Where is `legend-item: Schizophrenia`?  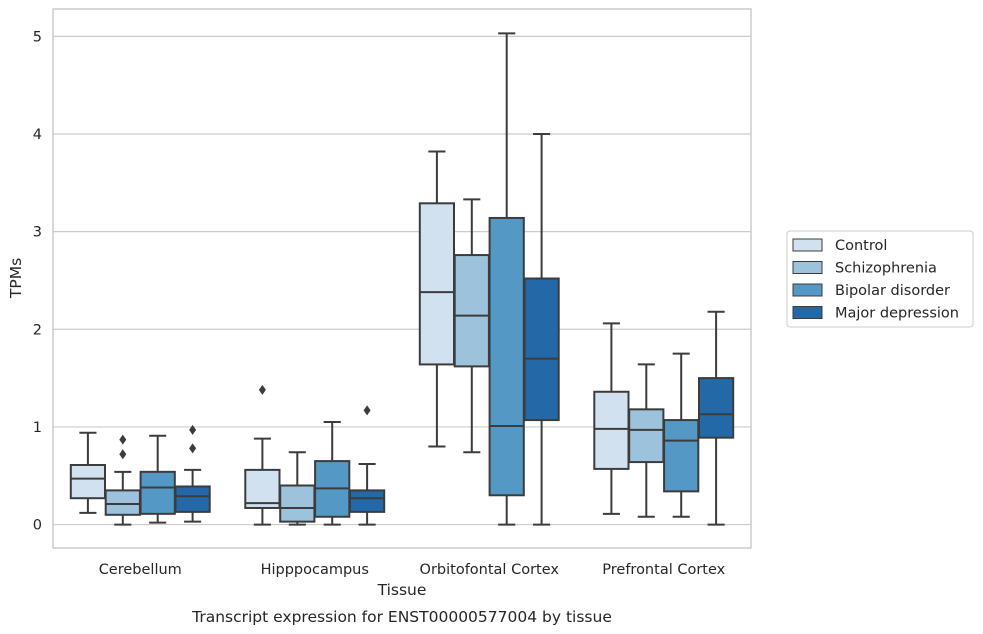 legend-item: Schizophrenia is located at coordinates (864, 269).